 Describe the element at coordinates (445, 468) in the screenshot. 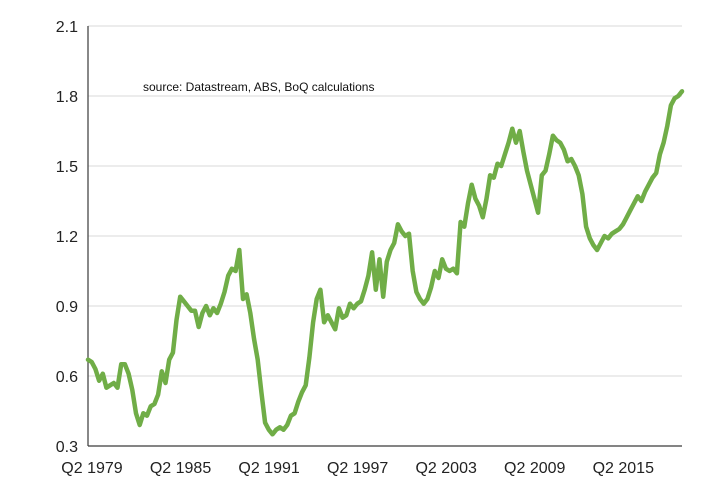

I see `x-tick-label: Q2 2003` at that location.